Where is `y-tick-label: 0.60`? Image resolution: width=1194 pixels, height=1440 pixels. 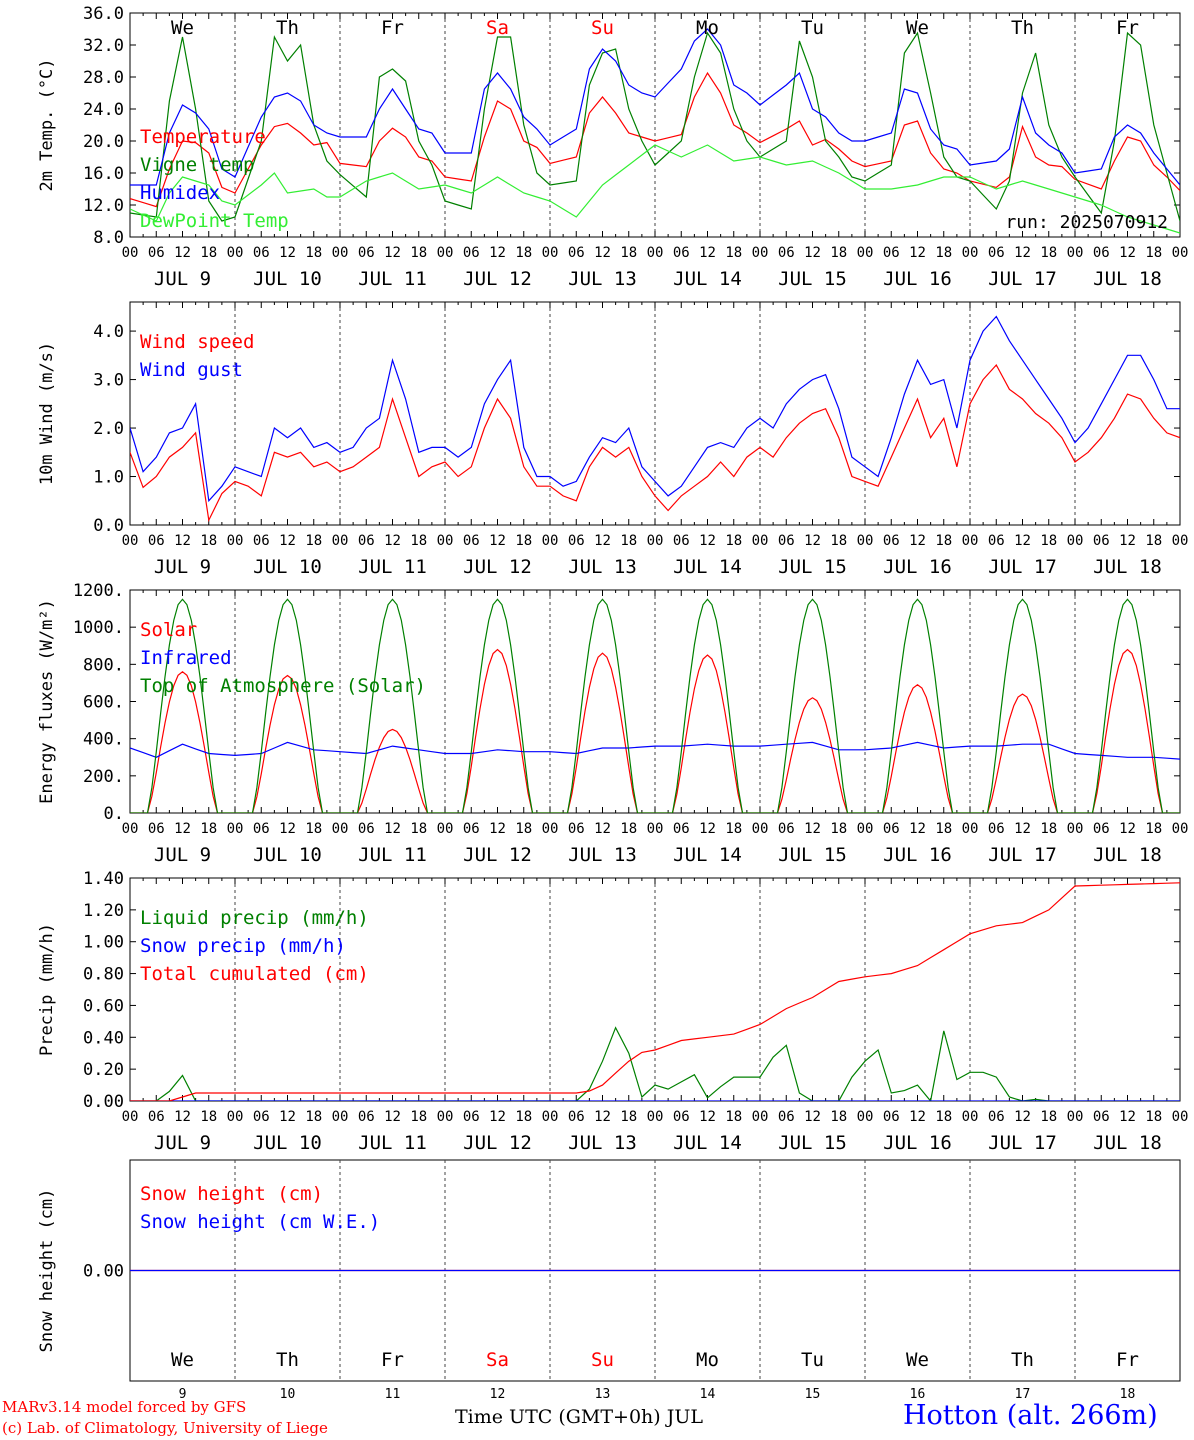
y-tick-label: 0.60 is located at coordinates (103, 1006).